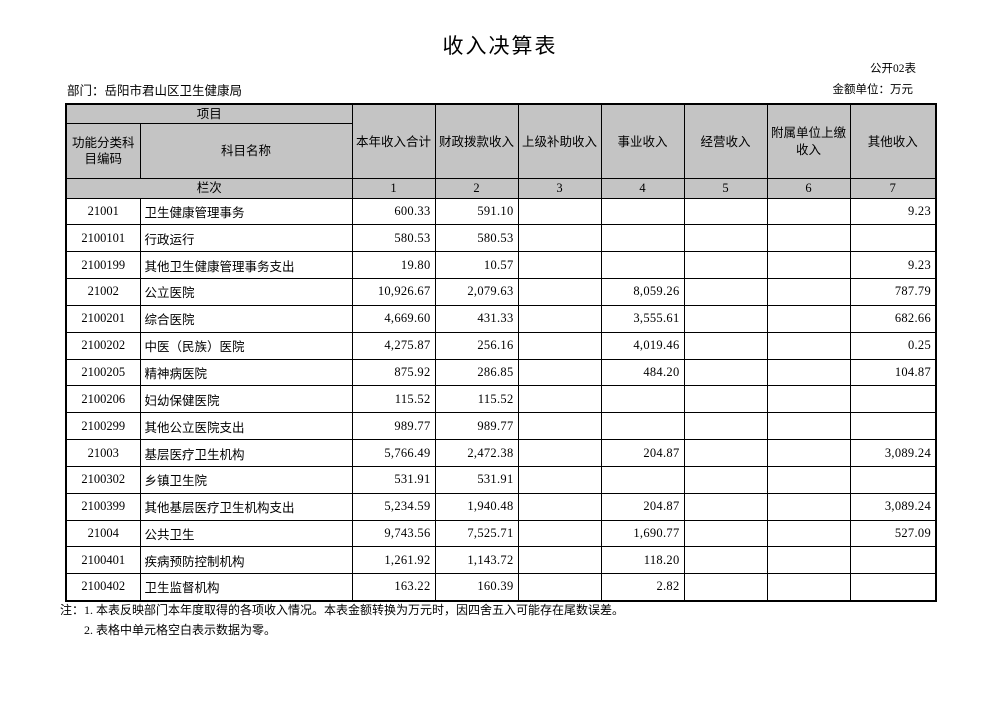 The image size is (1000, 706). What do you see at coordinates (893, 453) in the screenshot?
I see `value-cell: 3,089.24` at bounding box center [893, 453].